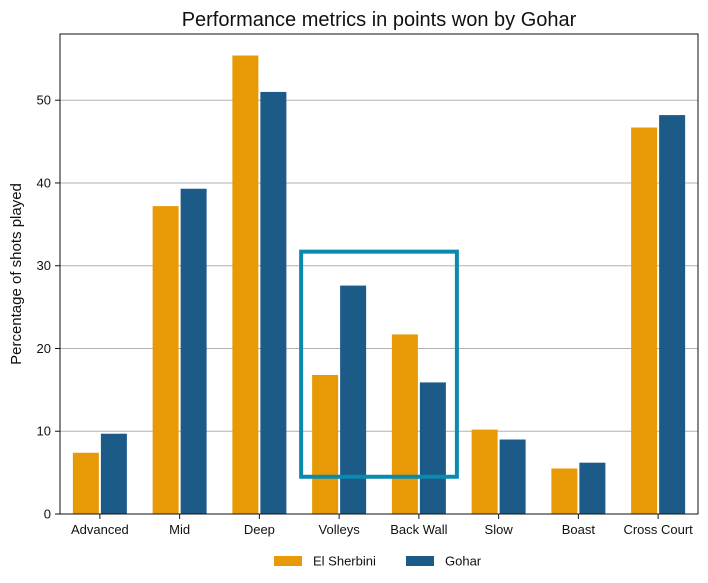 The height and width of the screenshot is (583, 708). What do you see at coordinates (47, 514) in the screenshot?
I see `y-tick-label: 0` at bounding box center [47, 514].